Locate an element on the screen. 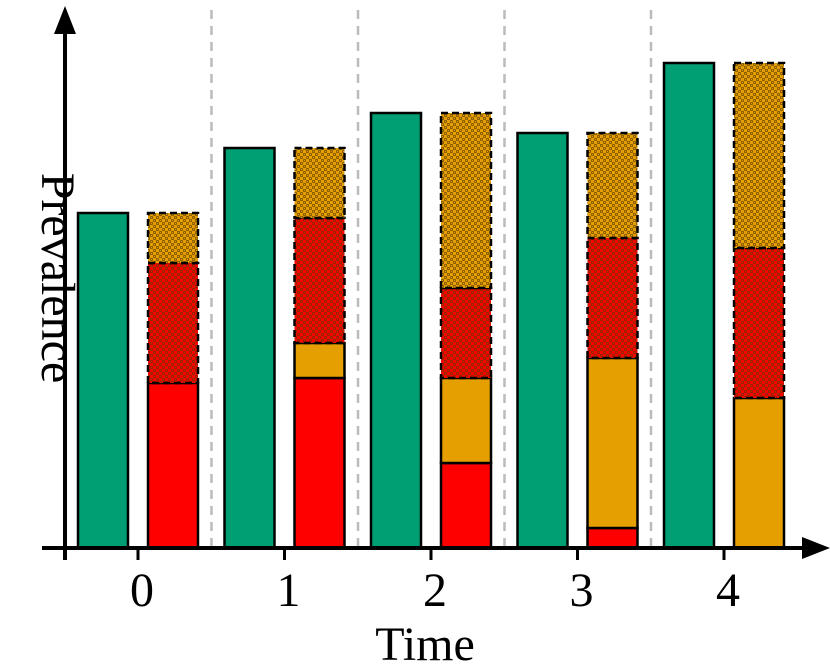 The image size is (830, 666). x-tick-label: 3 is located at coordinates (582, 590).